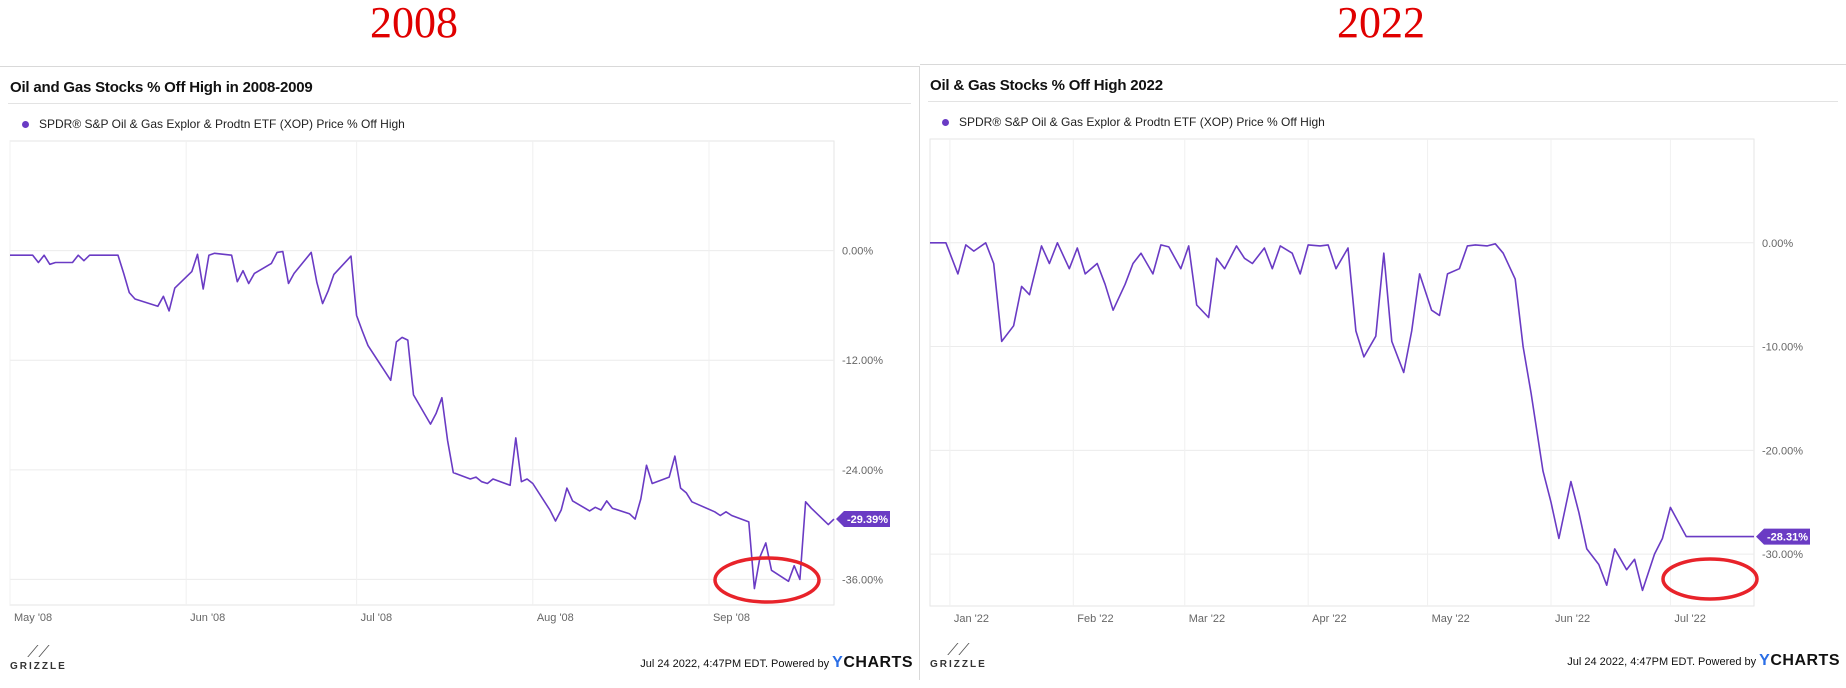 The image size is (1846, 688). What do you see at coordinates (33, 618) in the screenshot?
I see `x-tick-label: May '08` at bounding box center [33, 618].